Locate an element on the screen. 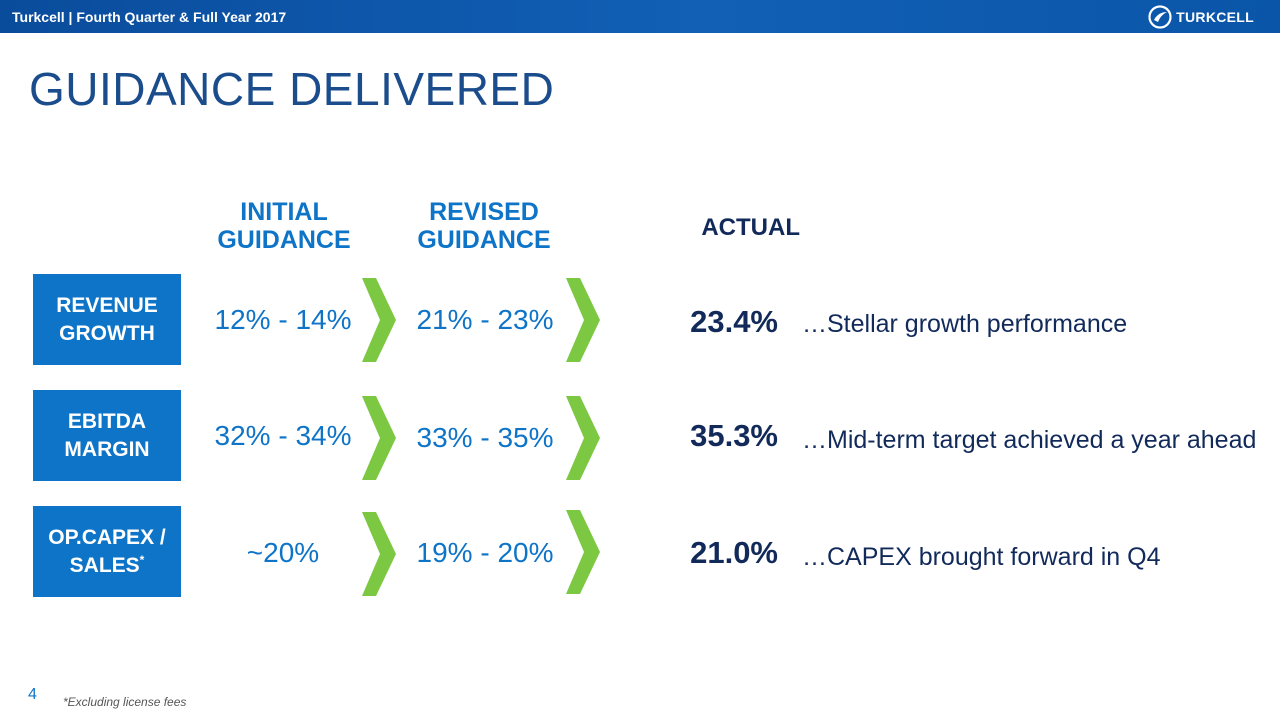  revised-value-revenue: 21% - 23% is located at coordinates (485, 319).